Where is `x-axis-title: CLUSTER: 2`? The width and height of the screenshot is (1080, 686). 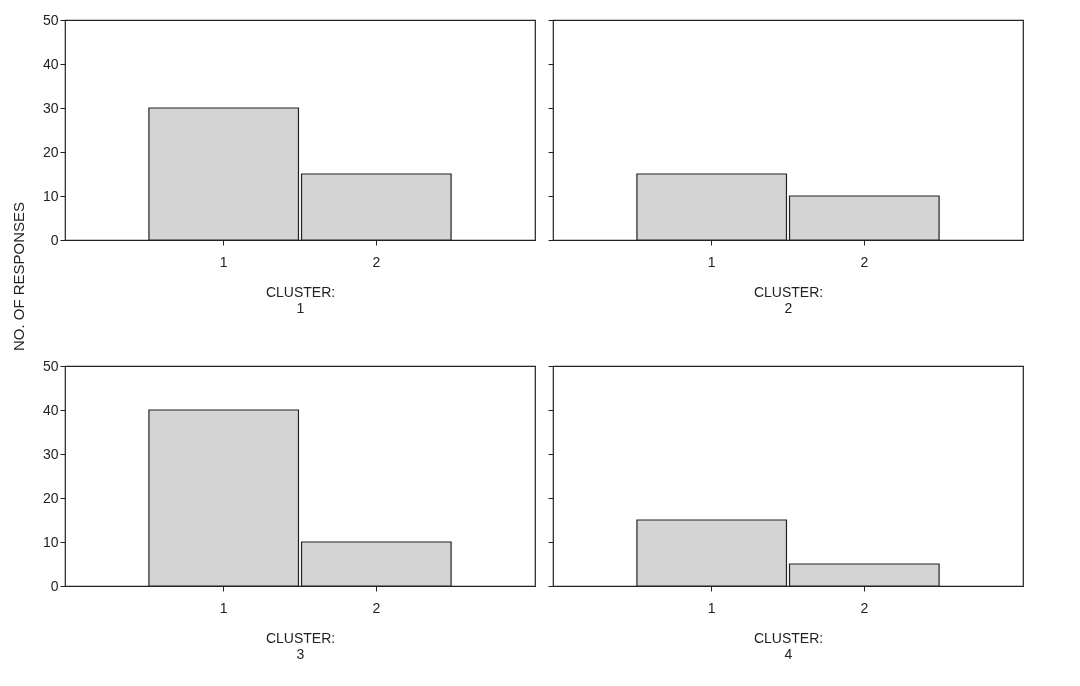
x-axis-title: CLUSTER: 2 is located at coordinates (788, 299).